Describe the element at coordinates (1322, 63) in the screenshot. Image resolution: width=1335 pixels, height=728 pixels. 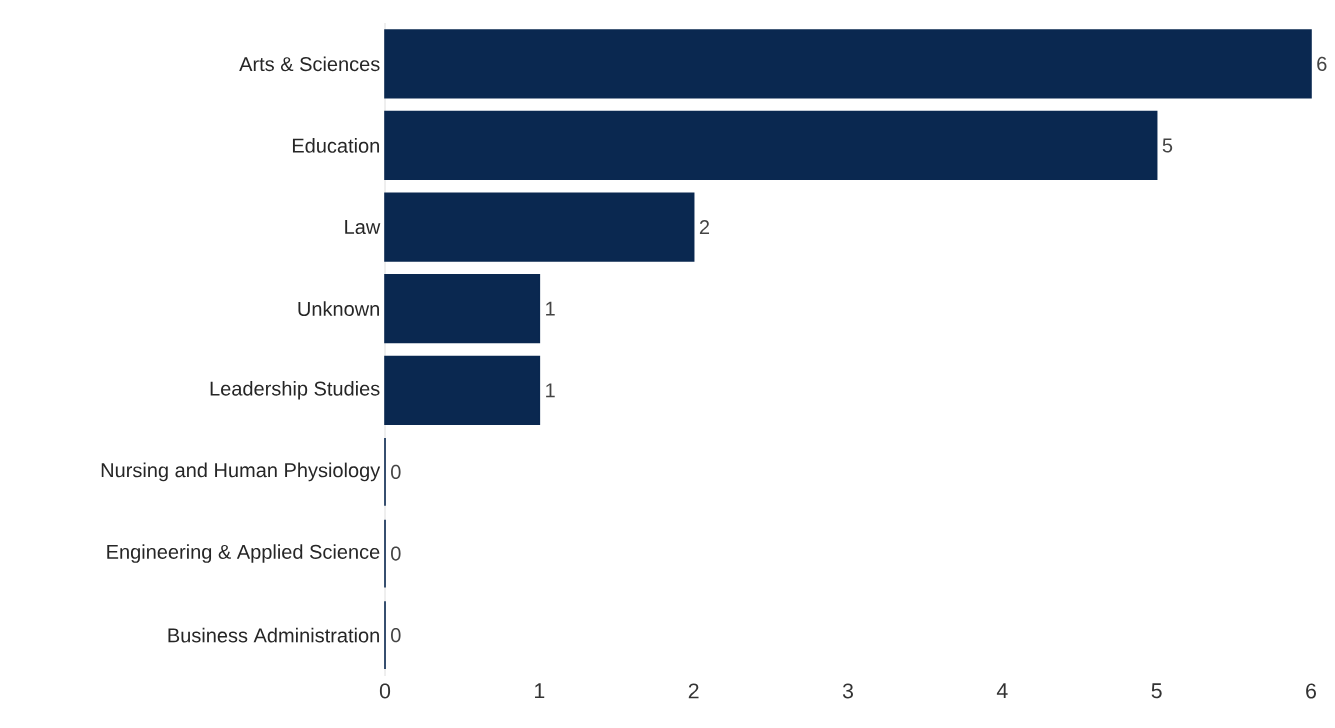
I see `data-label: 6` at that location.